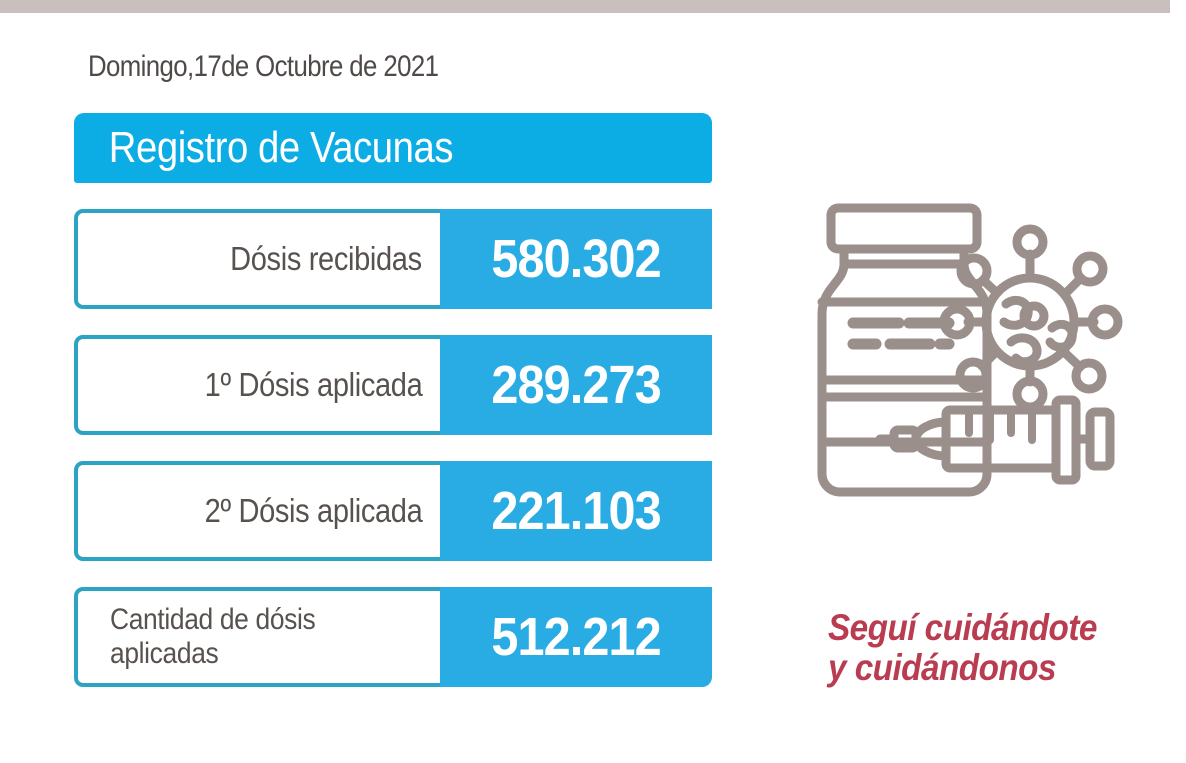 The width and height of the screenshot is (1186, 763). I want to click on row-value-box: 289.273, so click(576, 385).